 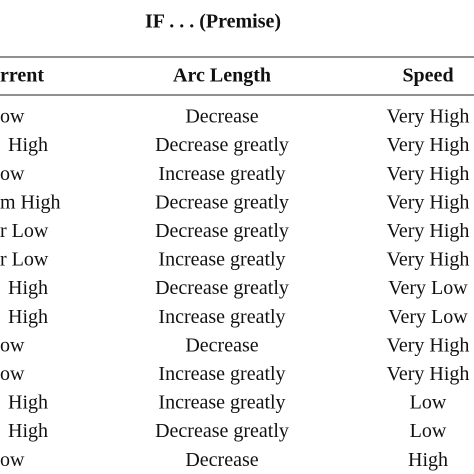 I want to click on premise-title: IF . . . (Premise), so click(x=213, y=22).